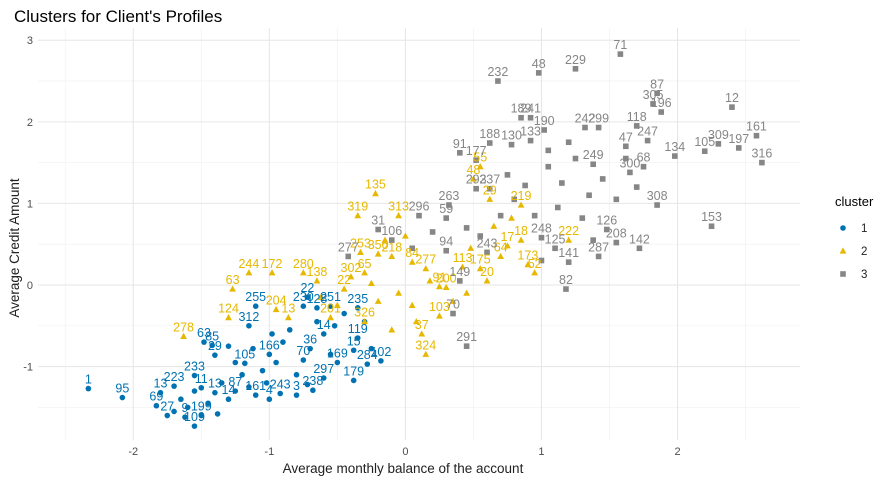  I want to click on x-tick-label: -2, so click(133, 452).